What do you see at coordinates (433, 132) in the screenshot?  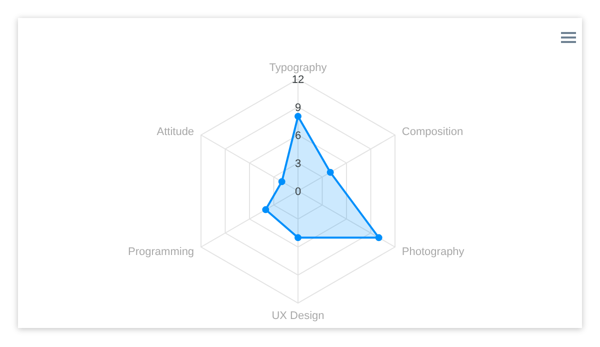 I see `spoke-label: Composition` at bounding box center [433, 132].